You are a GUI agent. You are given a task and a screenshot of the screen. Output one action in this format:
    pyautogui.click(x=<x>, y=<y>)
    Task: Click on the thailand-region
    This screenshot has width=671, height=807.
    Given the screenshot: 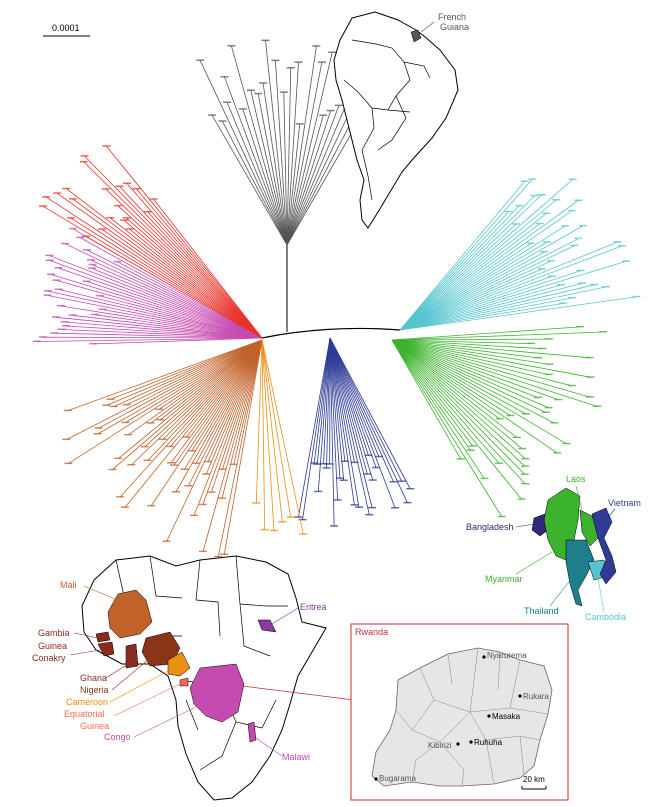 What is the action you would take?
    pyautogui.click(x=580, y=573)
    